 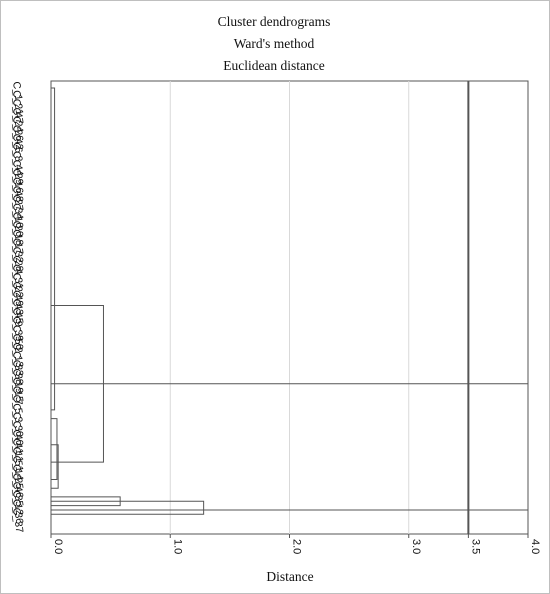 I want to click on chart-subtitle-metric: Euclidean distance, so click(x=274, y=65).